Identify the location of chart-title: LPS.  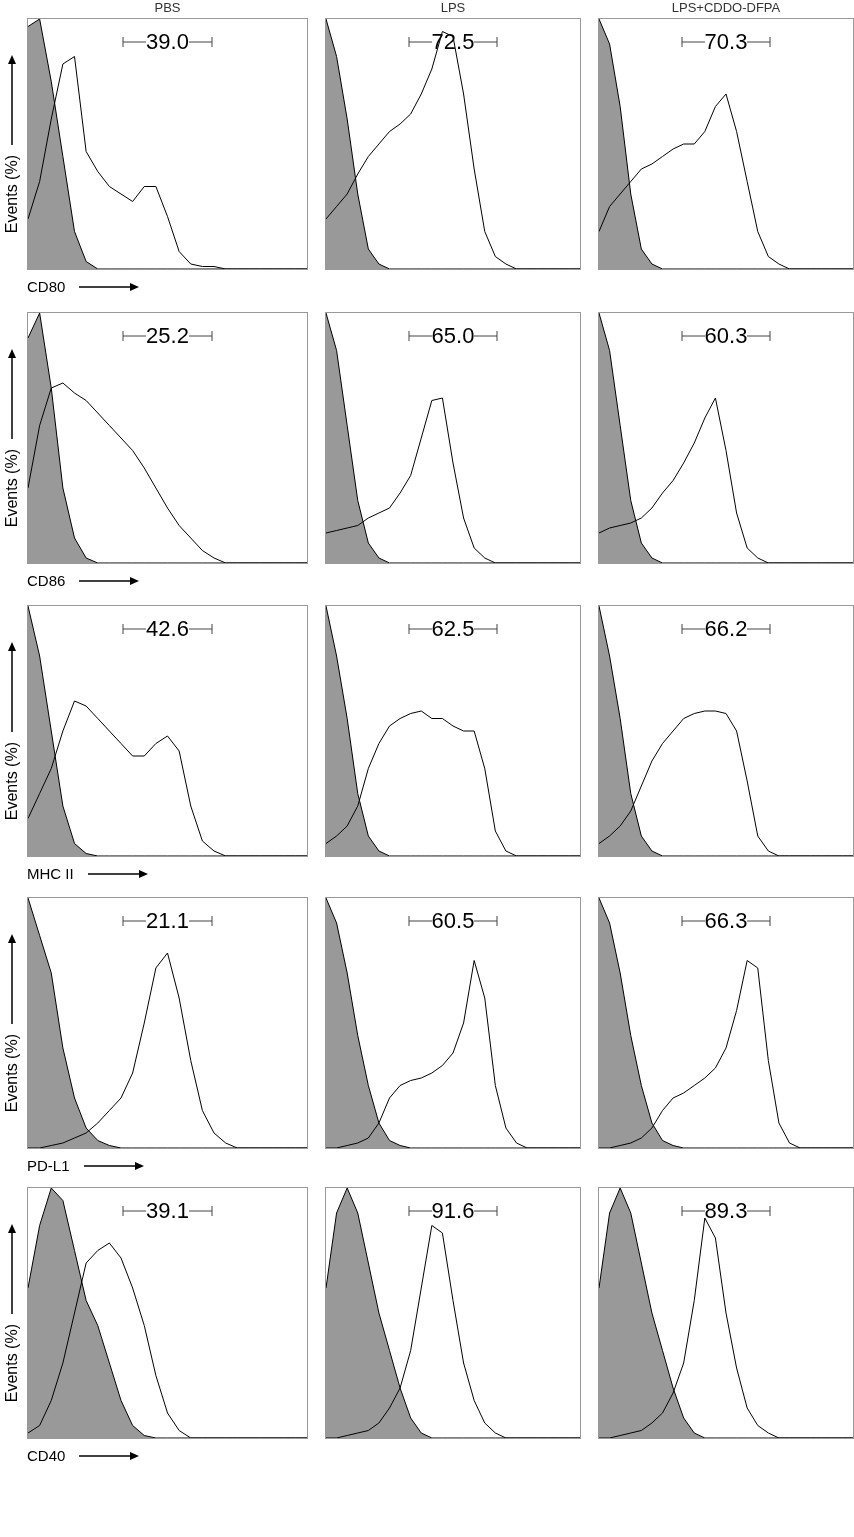
(453, 8).